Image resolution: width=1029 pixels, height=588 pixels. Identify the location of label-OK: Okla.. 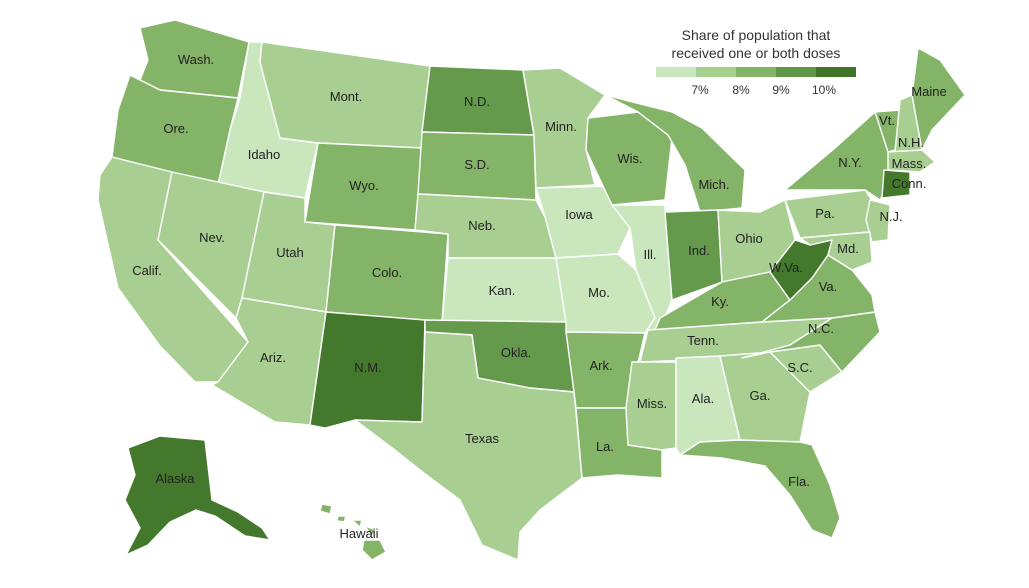
(516, 352).